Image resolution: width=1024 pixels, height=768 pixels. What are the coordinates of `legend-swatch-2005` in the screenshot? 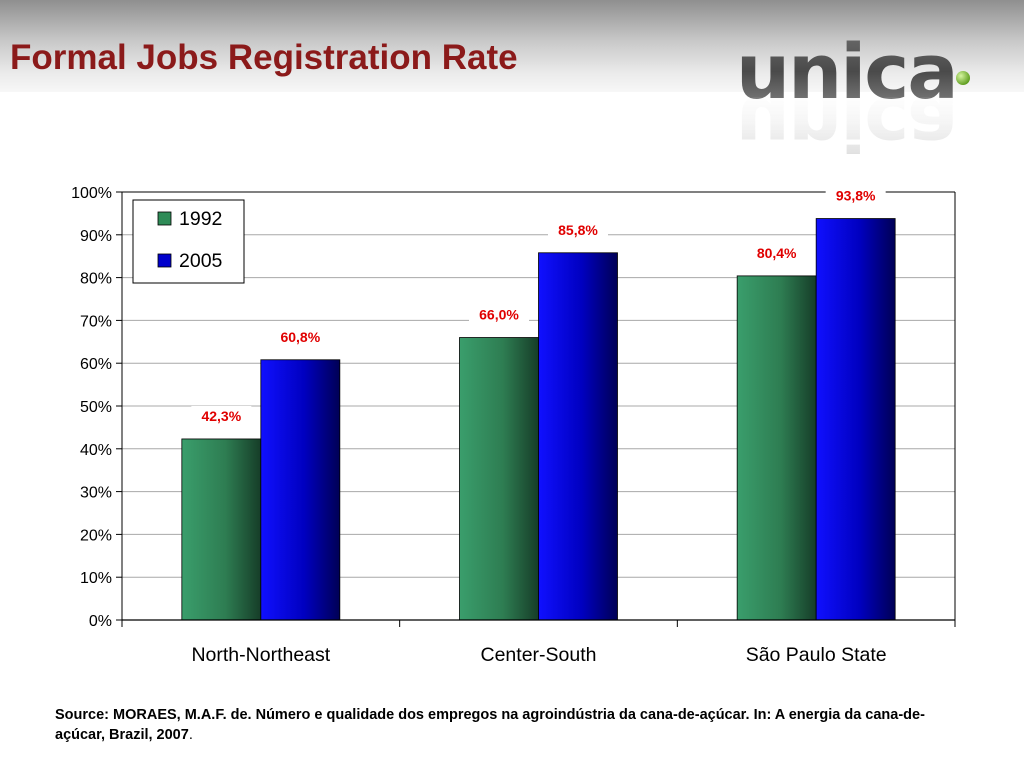 It's located at (164, 260).